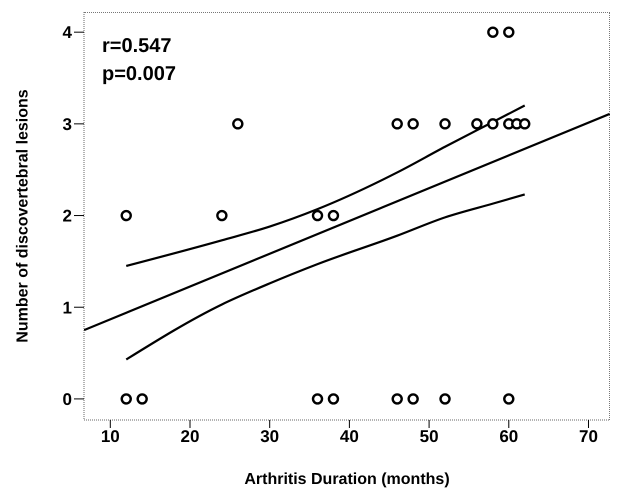 The width and height of the screenshot is (620, 498). What do you see at coordinates (67, 32) in the screenshot?
I see `y-tick-label: 4` at bounding box center [67, 32].